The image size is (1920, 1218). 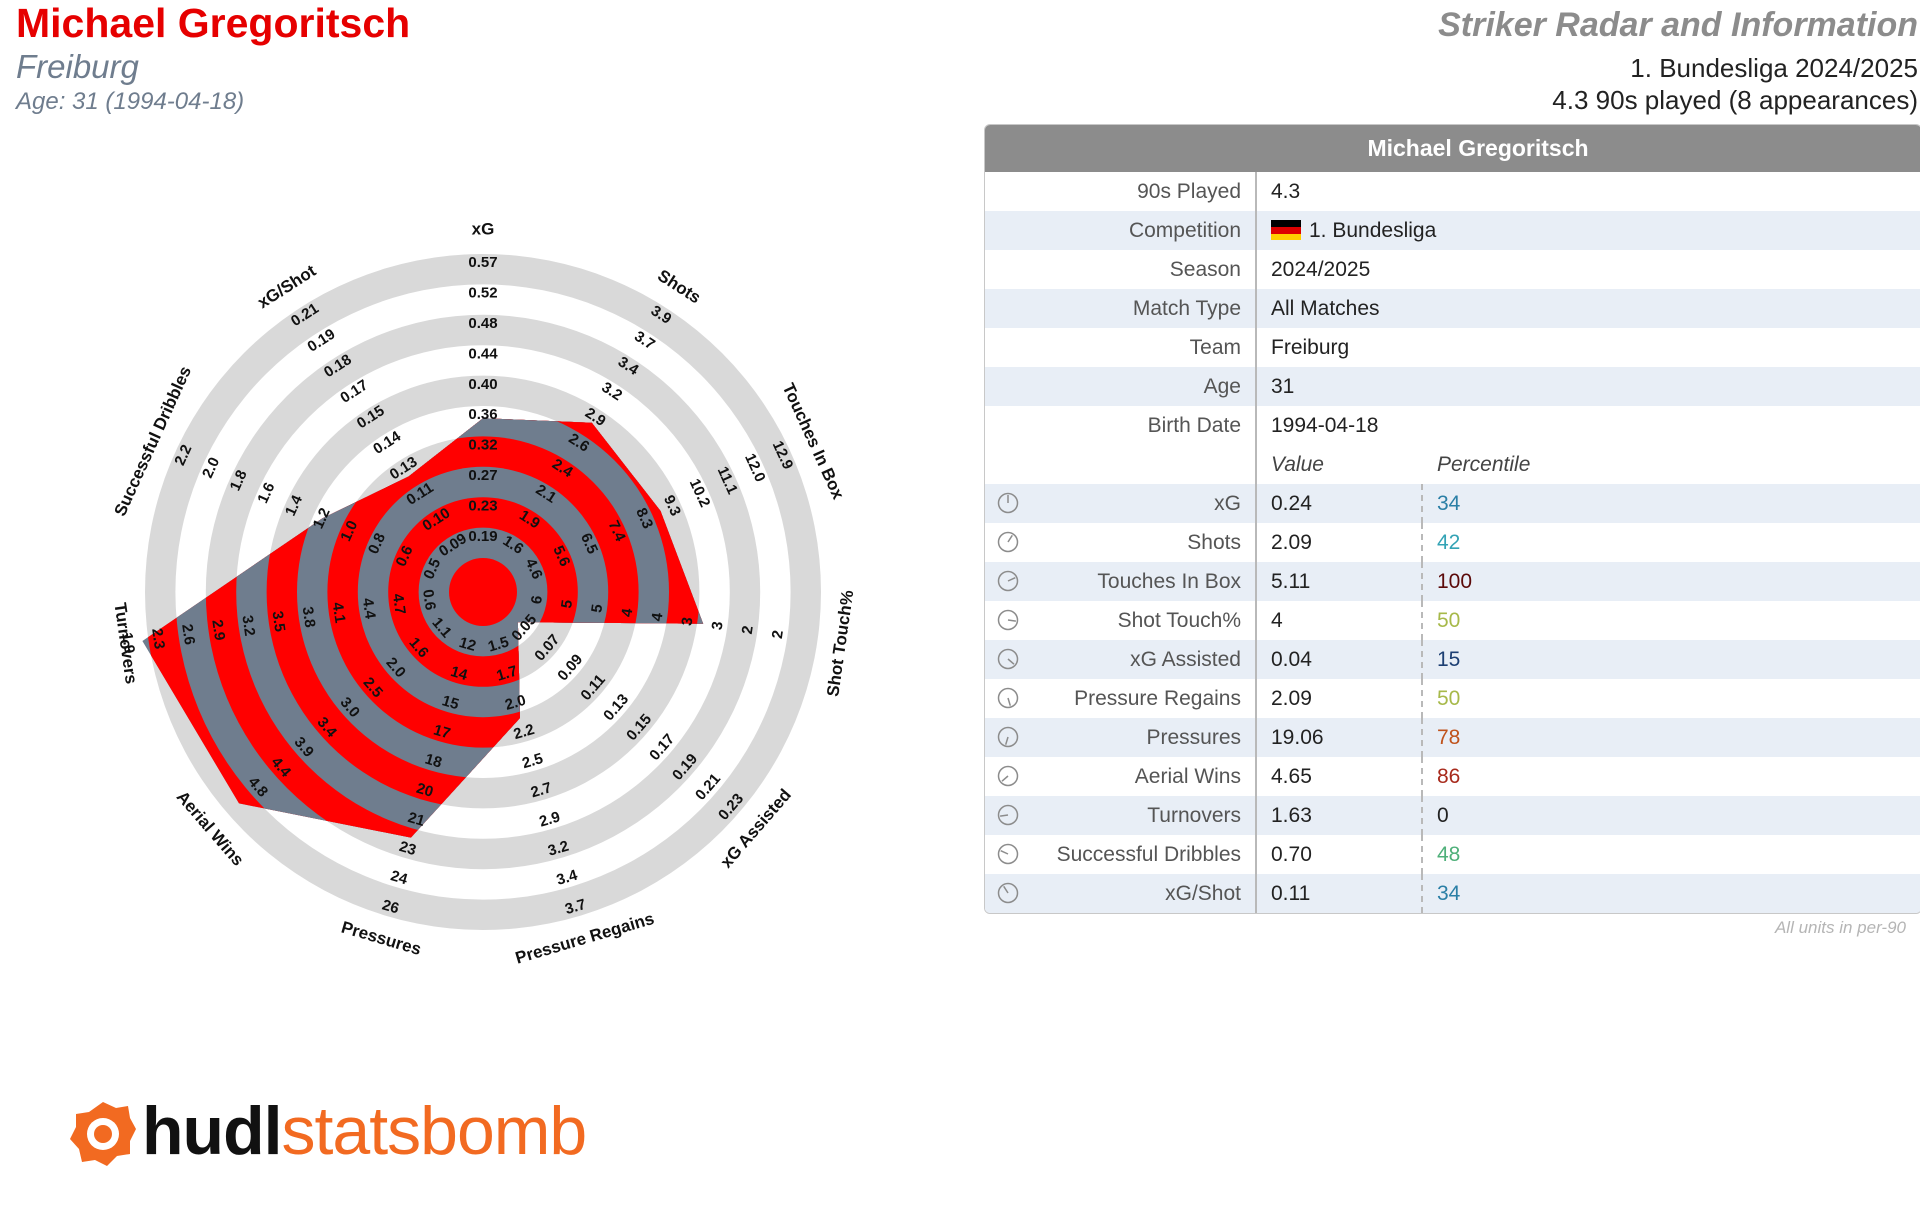 I want to click on units-note: All units in per-90, so click(x=1840, y=927).